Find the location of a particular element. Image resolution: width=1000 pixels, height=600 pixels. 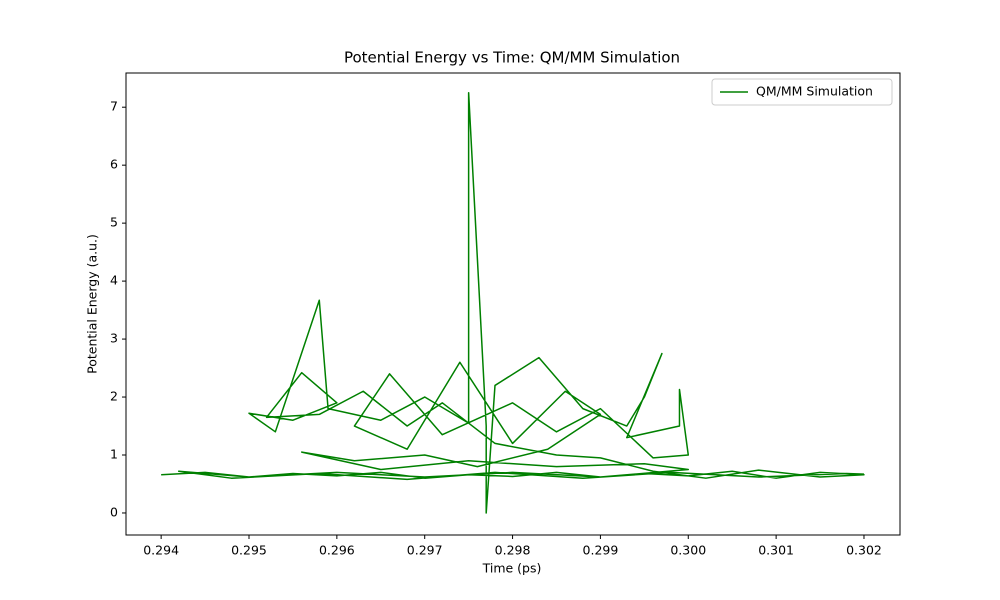

y-tick-label: 2 is located at coordinates (114, 396).